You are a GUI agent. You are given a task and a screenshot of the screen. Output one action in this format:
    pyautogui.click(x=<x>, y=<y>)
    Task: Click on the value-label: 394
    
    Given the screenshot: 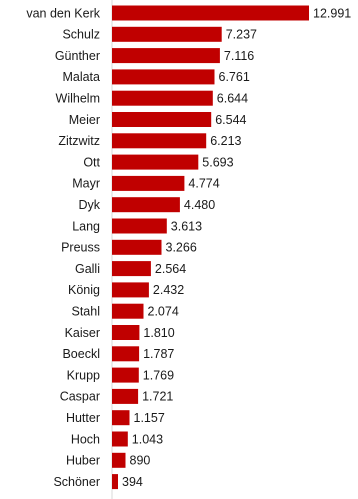 What is the action you would take?
    pyautogui.click(x=132, y=482)
    